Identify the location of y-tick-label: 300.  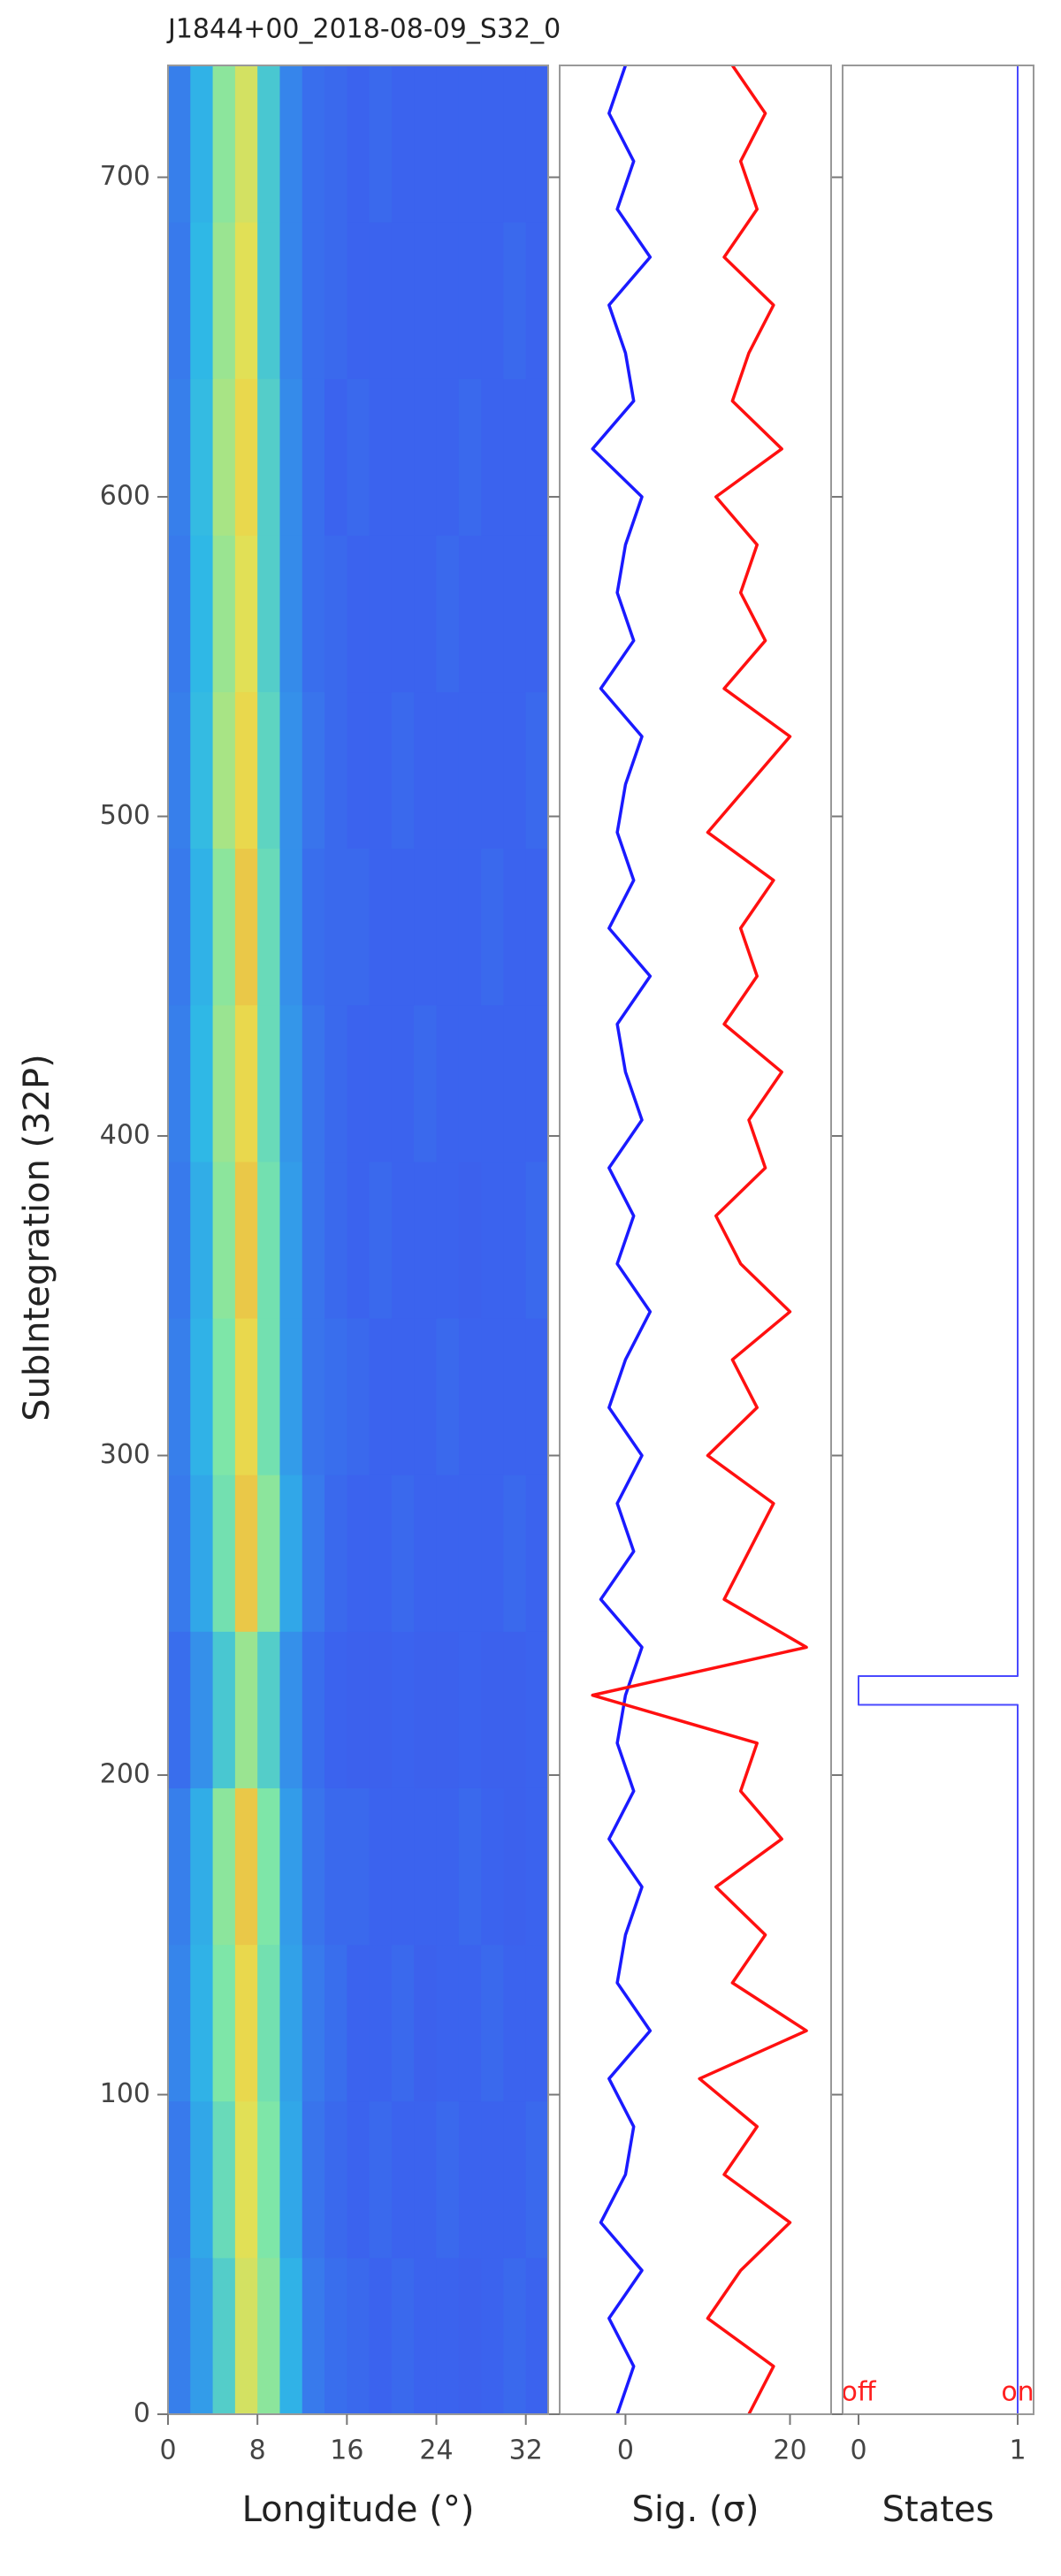
(125, 1454).